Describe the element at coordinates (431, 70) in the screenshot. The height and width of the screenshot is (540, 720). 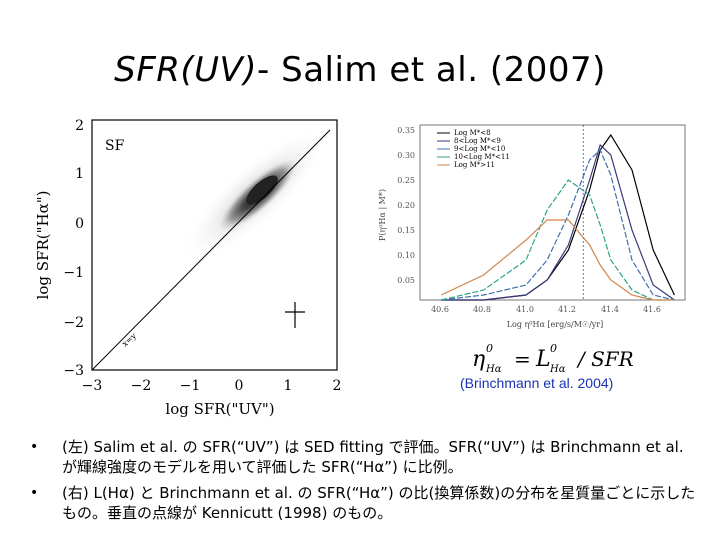
I see `title-author: - Salim et al. (2007)` at that location.